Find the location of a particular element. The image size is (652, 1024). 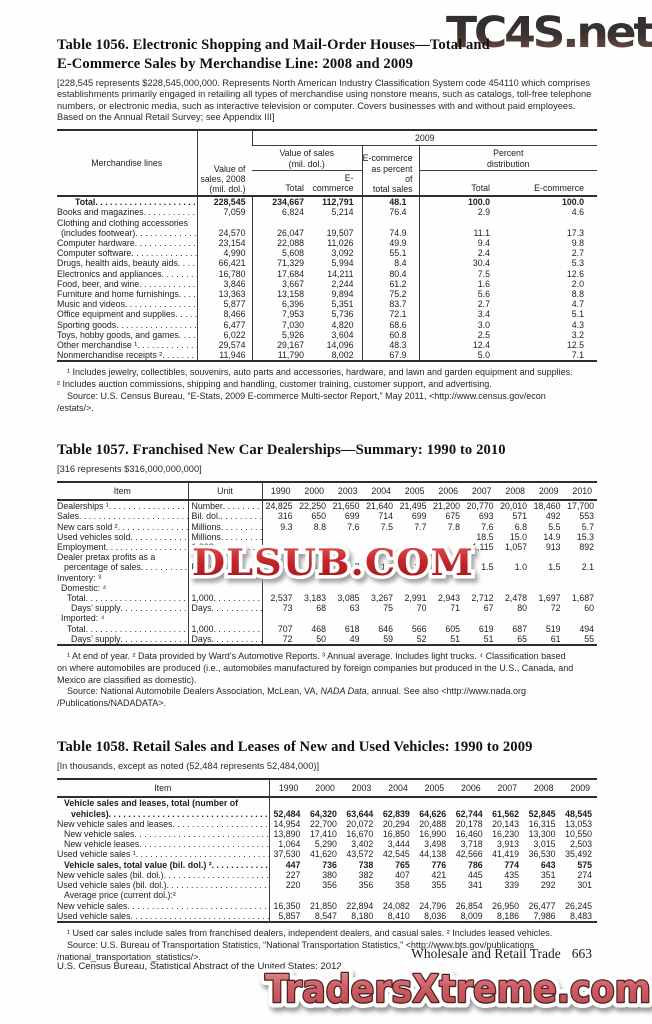

value-cell: 8,186 is located at coordinates (508, 915).